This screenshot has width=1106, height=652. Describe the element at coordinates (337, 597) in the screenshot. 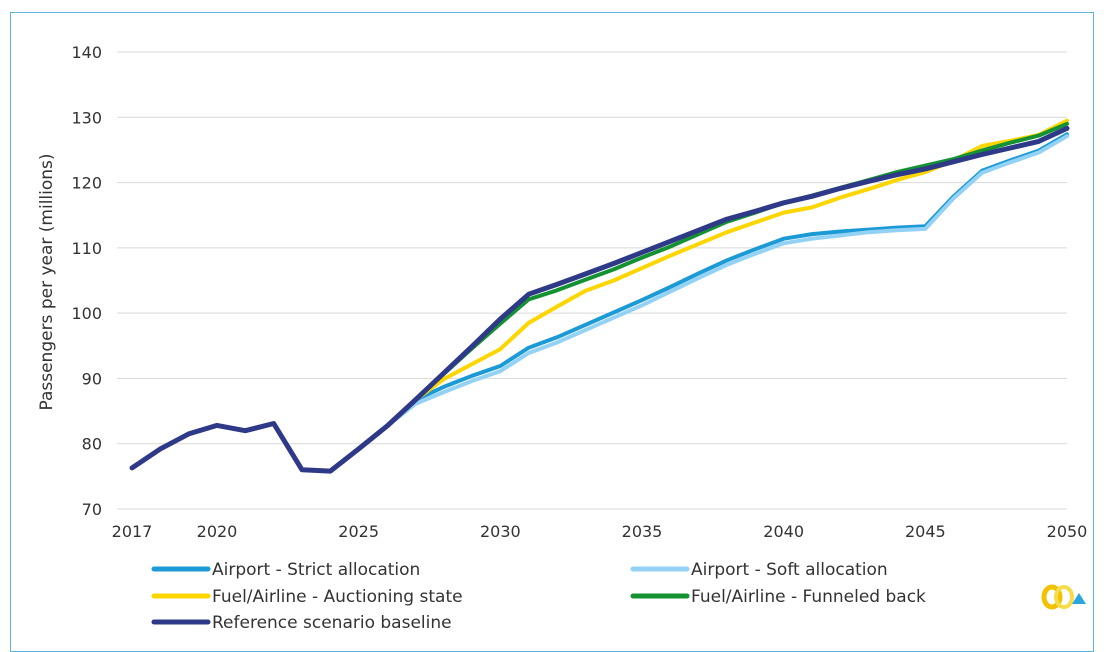

I see `legend-label: Fuel/Airline - Auctioning state` at that location.